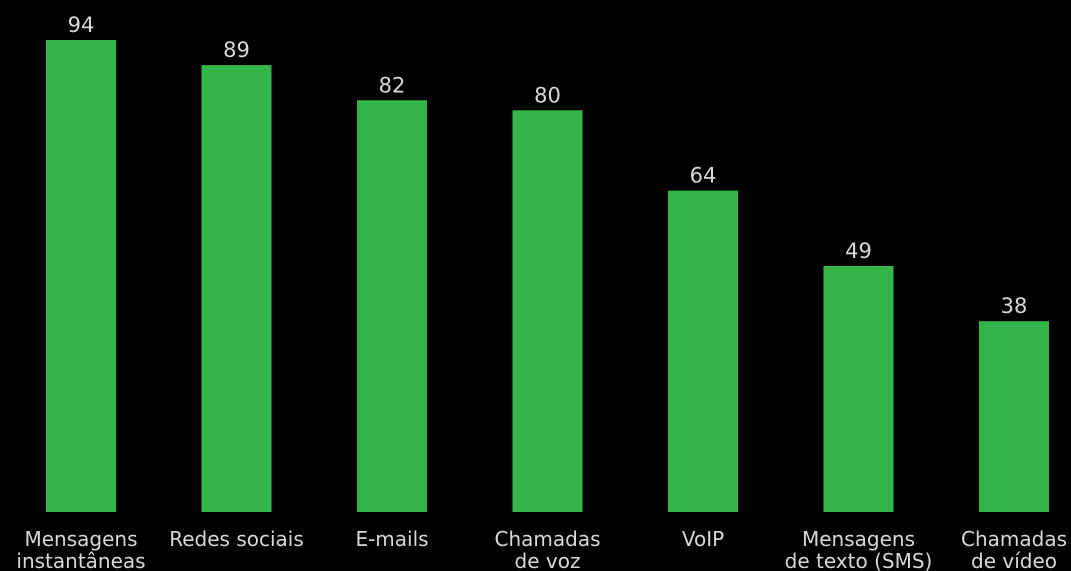 This screenshot has height=571, width=1071. I want to click on value-label-3: 80, so click(547, 95).